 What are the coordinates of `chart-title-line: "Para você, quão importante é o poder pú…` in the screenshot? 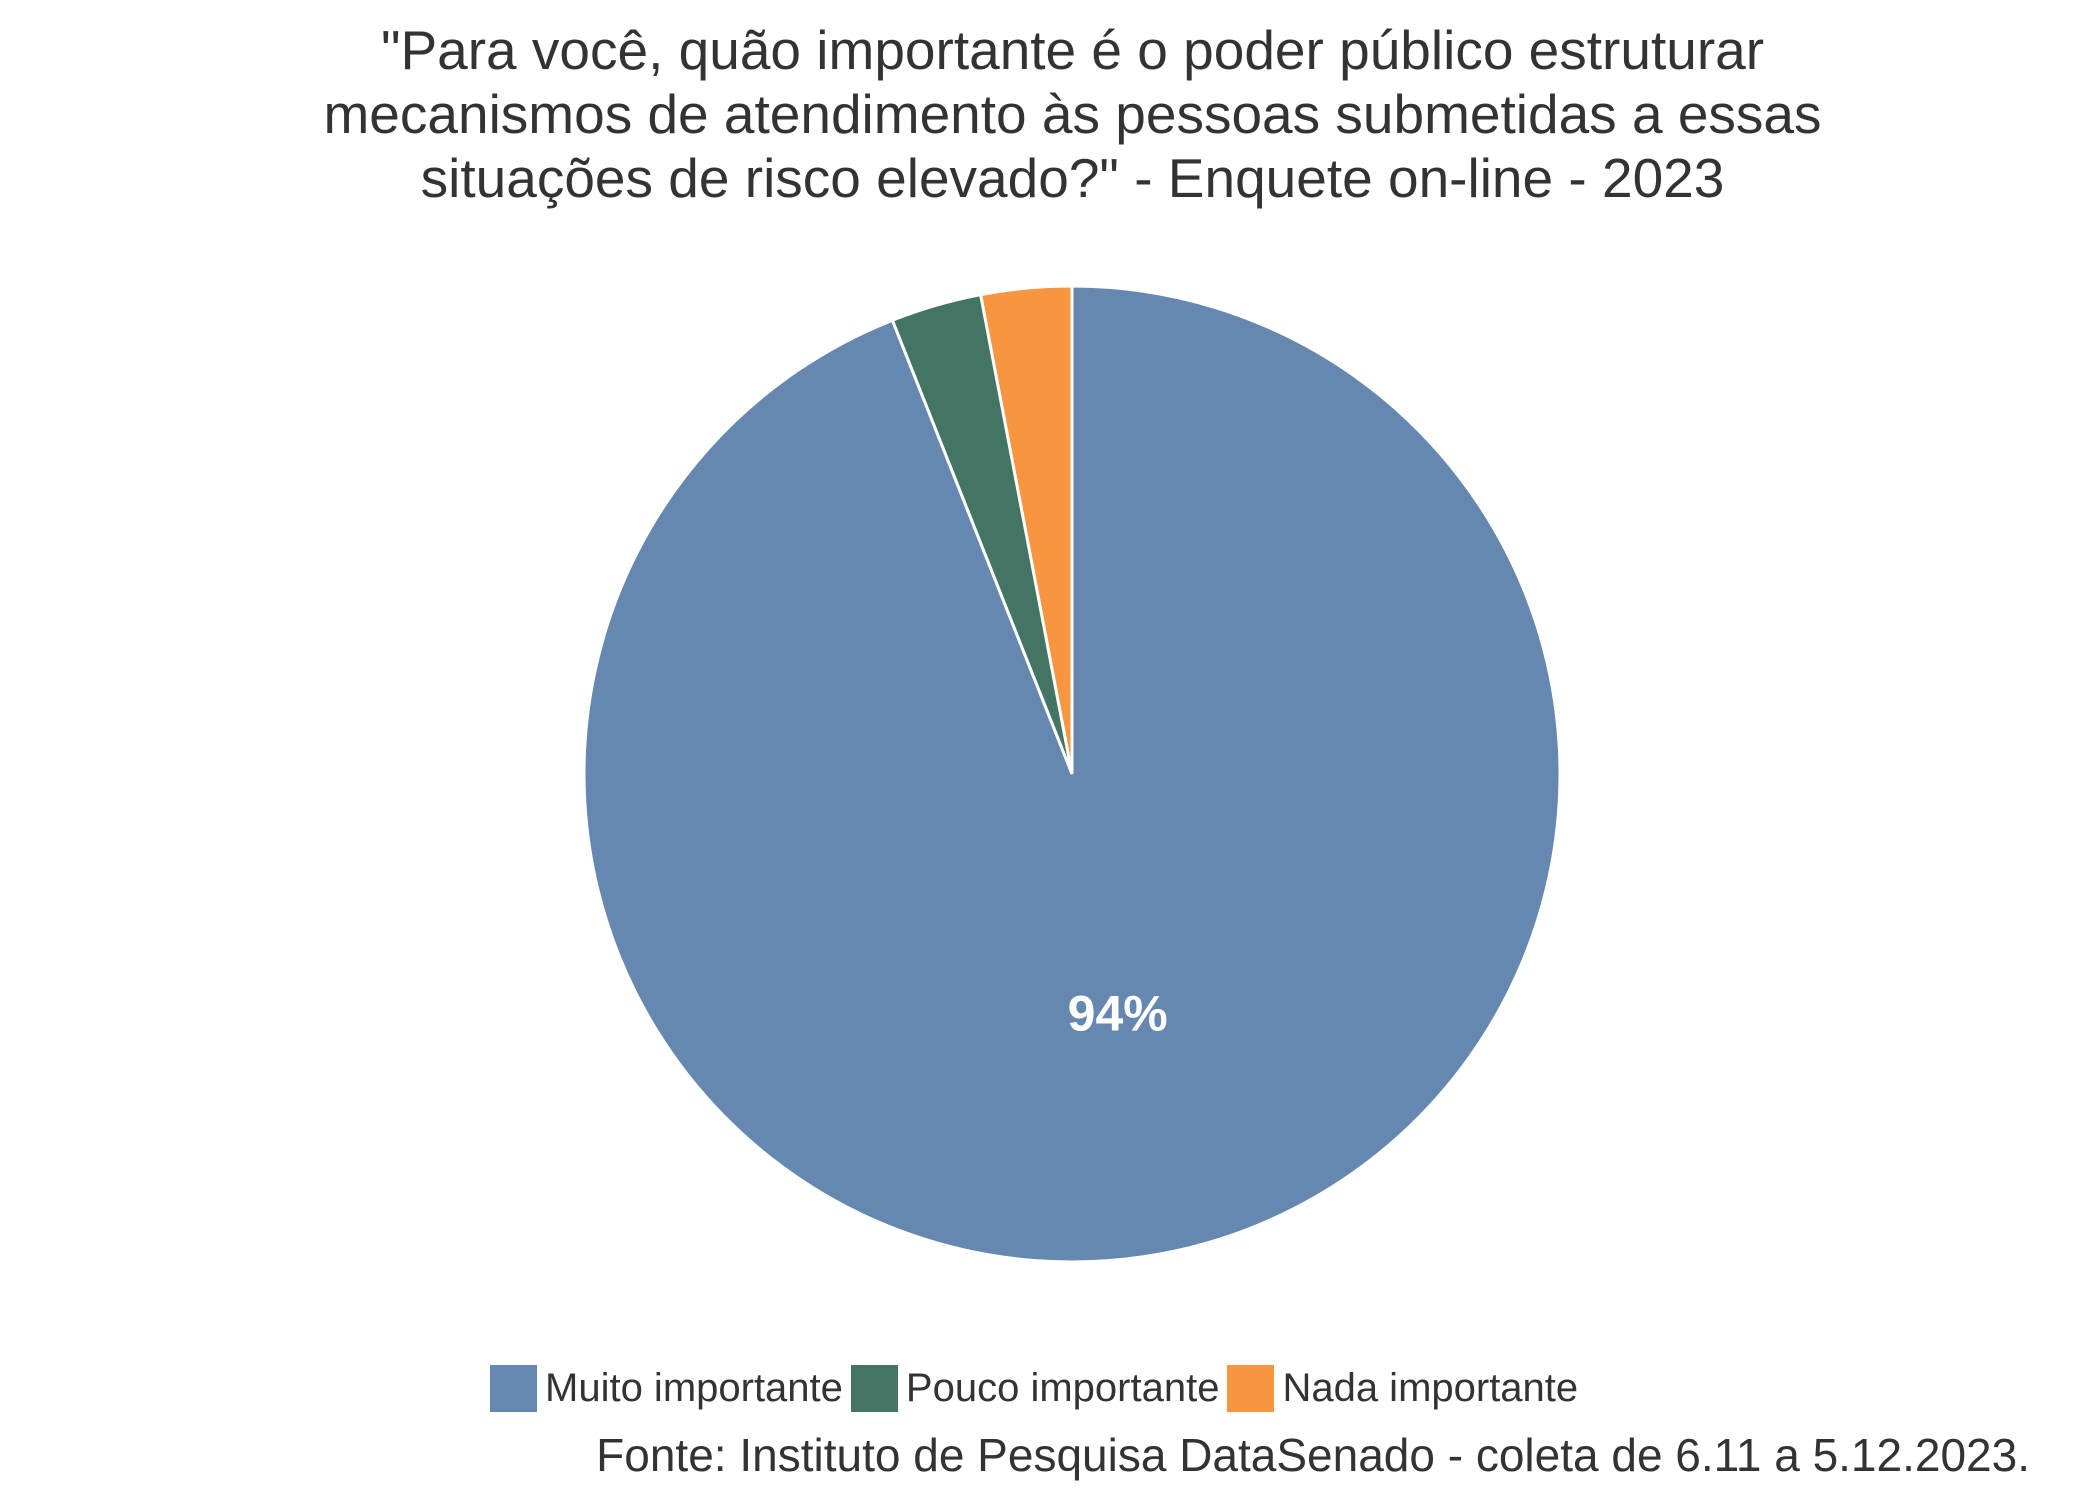 It's located at (1072, 50).